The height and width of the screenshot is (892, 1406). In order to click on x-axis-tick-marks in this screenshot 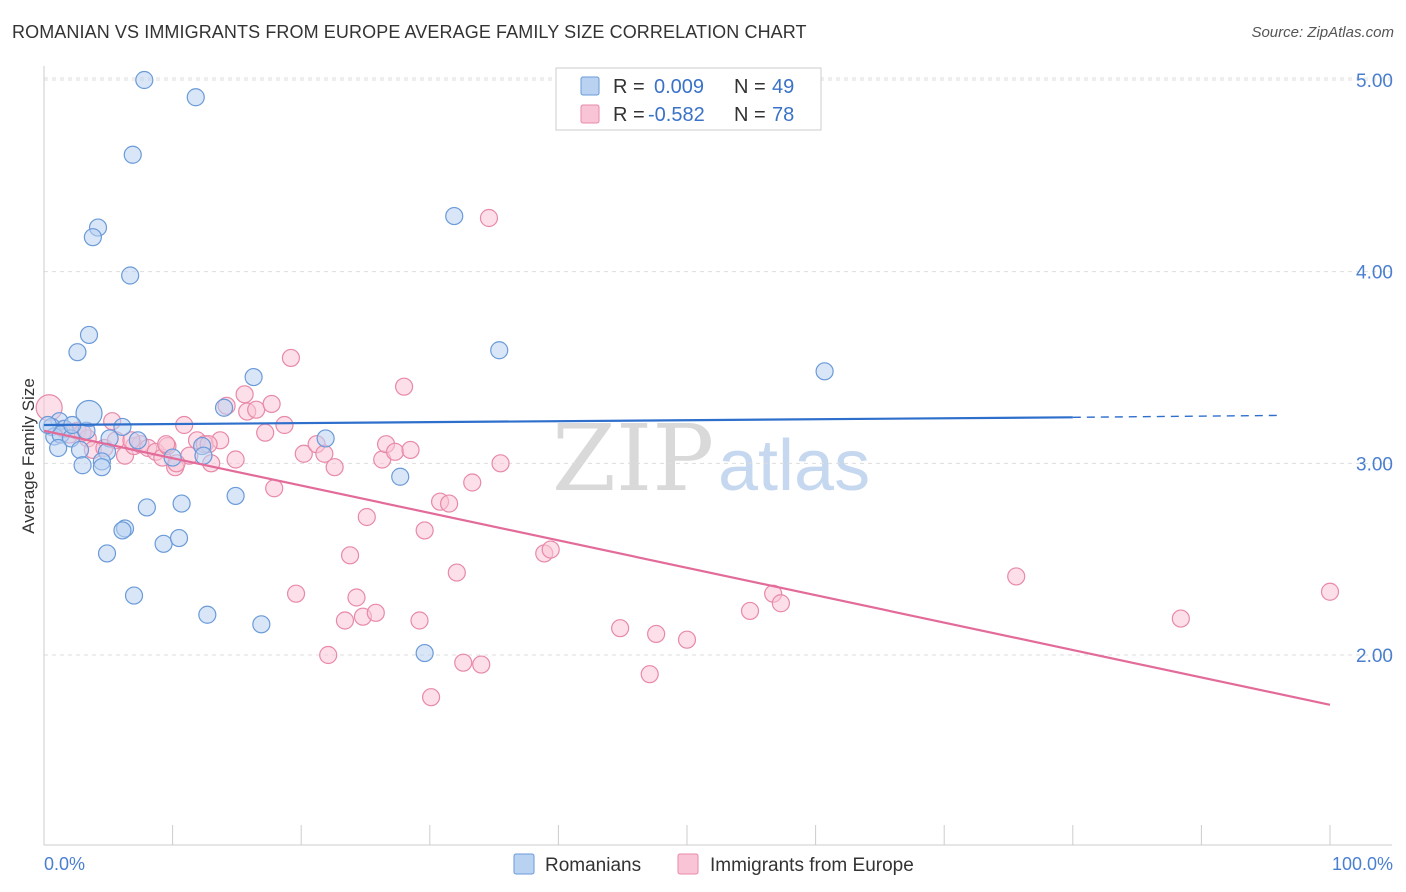, I will do `click(687, 835)`.